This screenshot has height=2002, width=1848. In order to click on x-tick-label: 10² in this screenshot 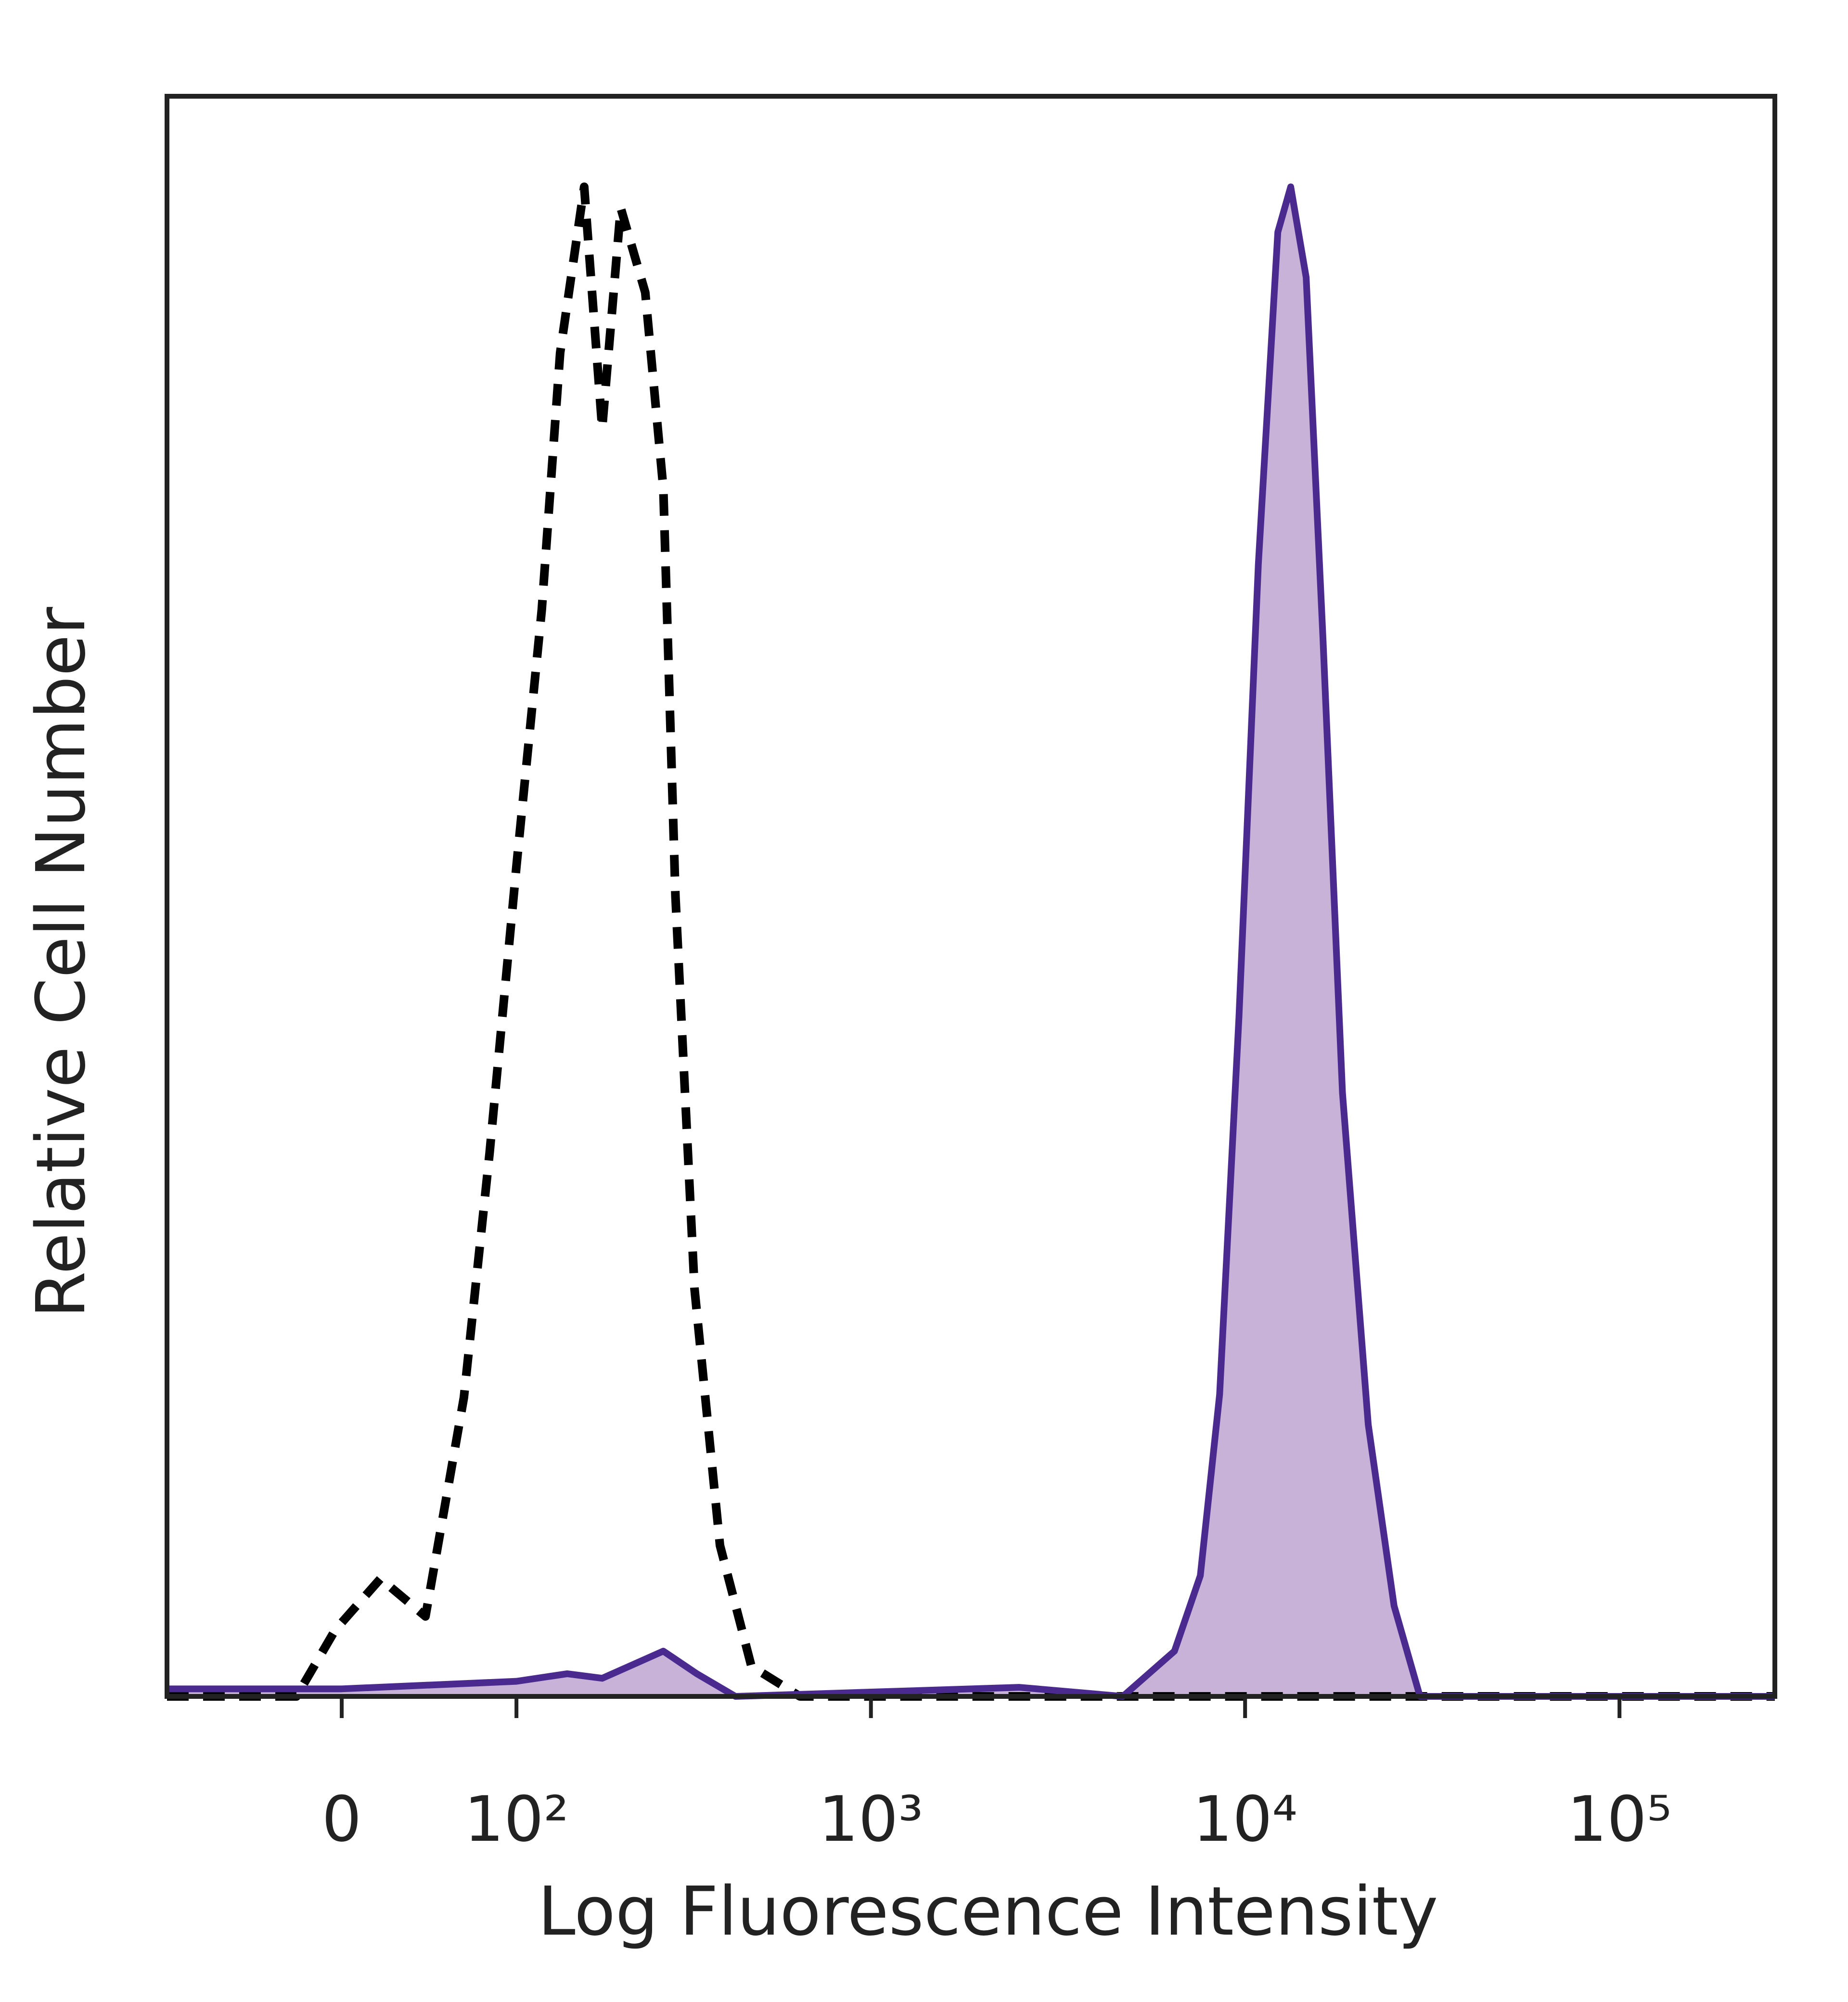, I will do `click(516, 1819)`.